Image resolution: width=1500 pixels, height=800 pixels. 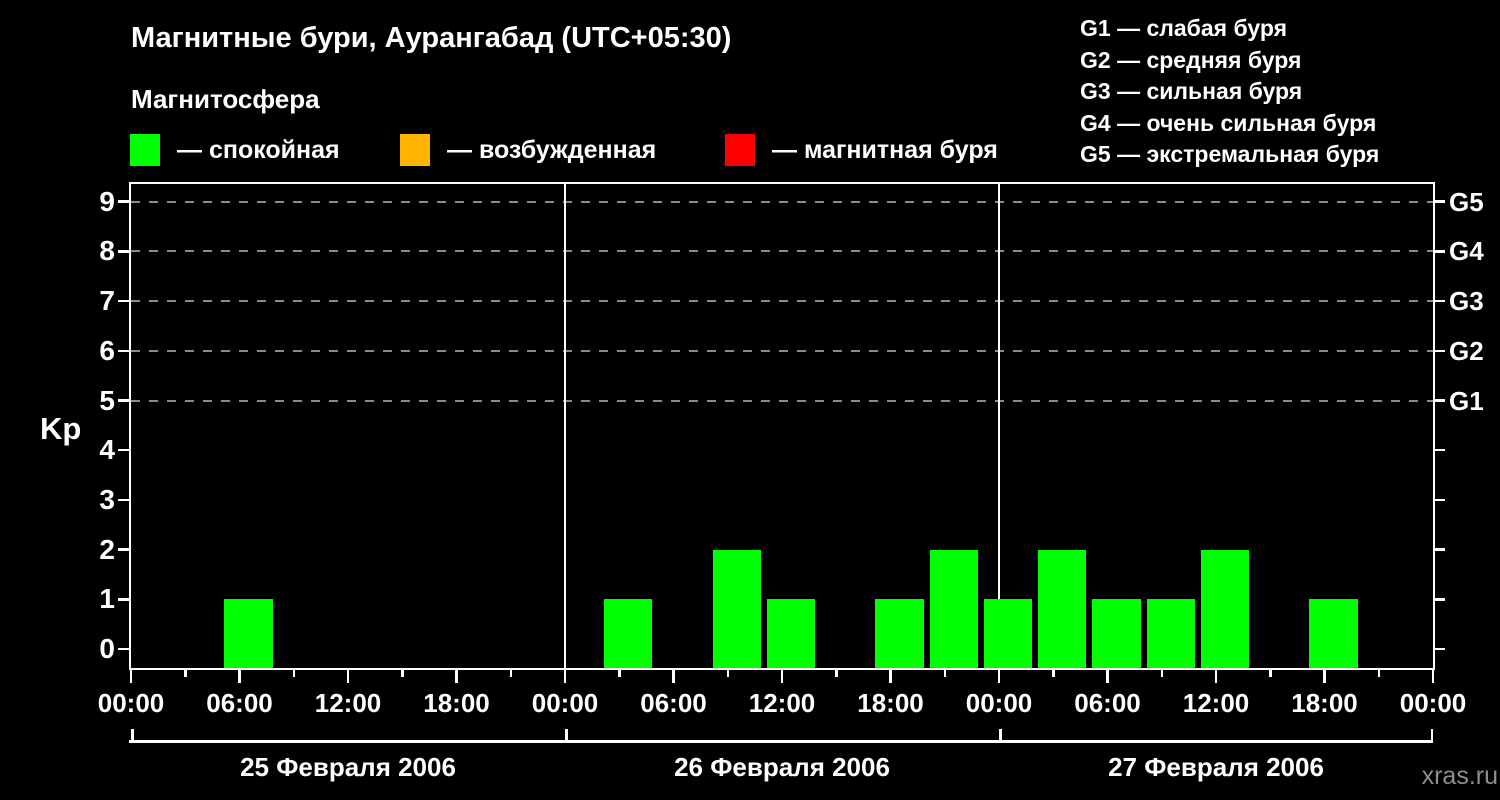 What do you see at coordinates (431, 38) in the screenshot?
I see `page-title: Магнитные бури, Аурангабад (UTC+05:30)` at bounding box center [431, 38].